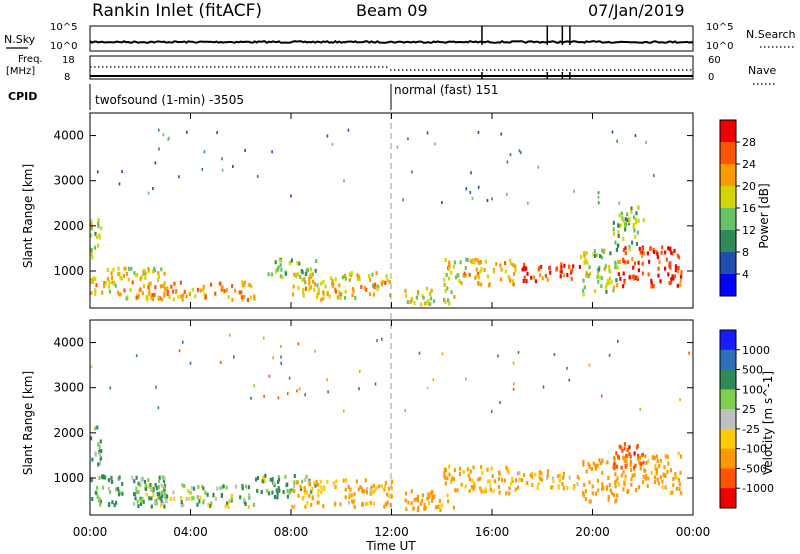 This screenshot has width=800, height=554. What do you see at coordinates (20, 71) in the screenshot?
I see `freq-unit: [MHz]` at bounding box center [20, 71].